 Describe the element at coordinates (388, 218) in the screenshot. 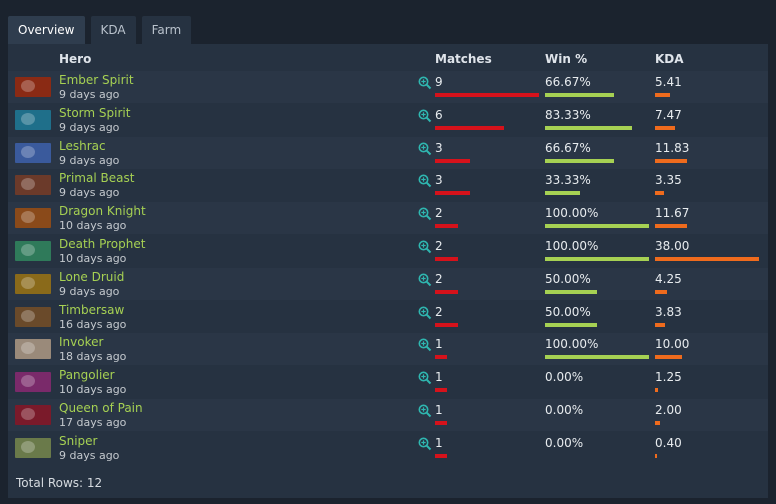

I see `table-row: Dragon Knight 10 days ago 2 100.00% 11.67` at that location.